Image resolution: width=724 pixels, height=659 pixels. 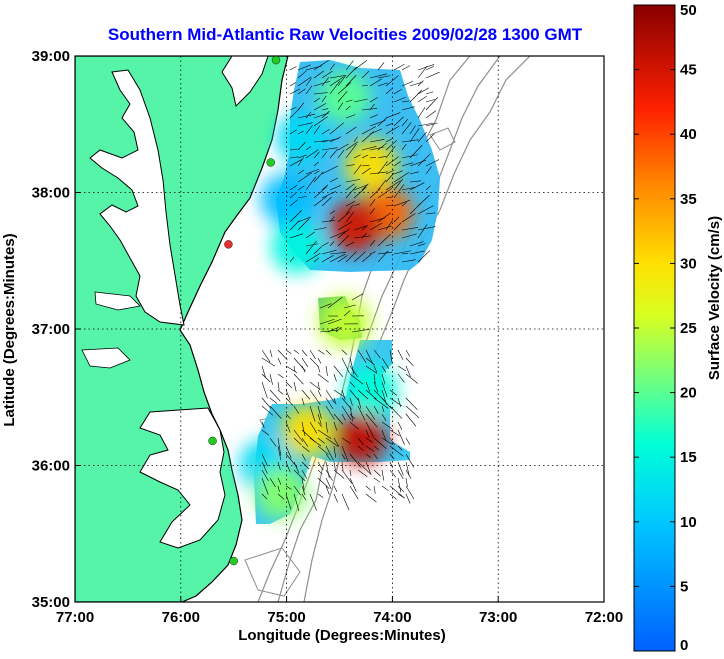 What do you see at coordinates (228, 244) in the screenshot?
I see `station-marker` at bounding box center [228, 244].